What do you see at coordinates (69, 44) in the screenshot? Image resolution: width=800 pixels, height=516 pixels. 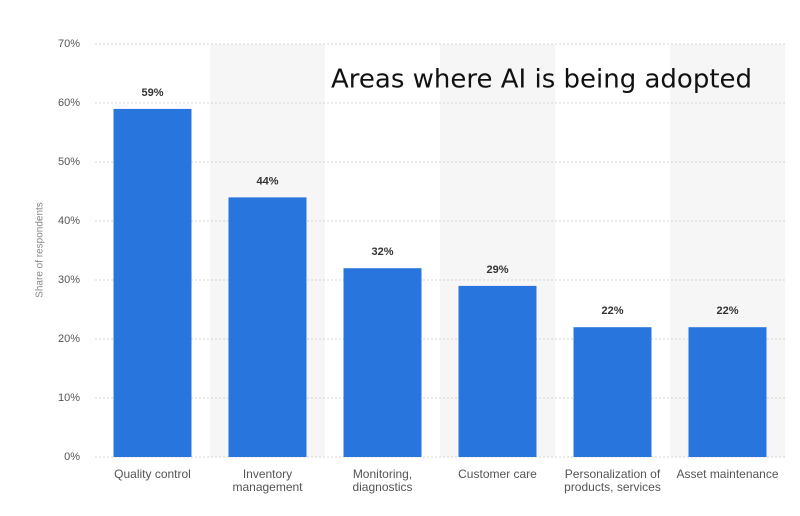 I see `y-tick-label: 70%` at bounding box center [69, 44].